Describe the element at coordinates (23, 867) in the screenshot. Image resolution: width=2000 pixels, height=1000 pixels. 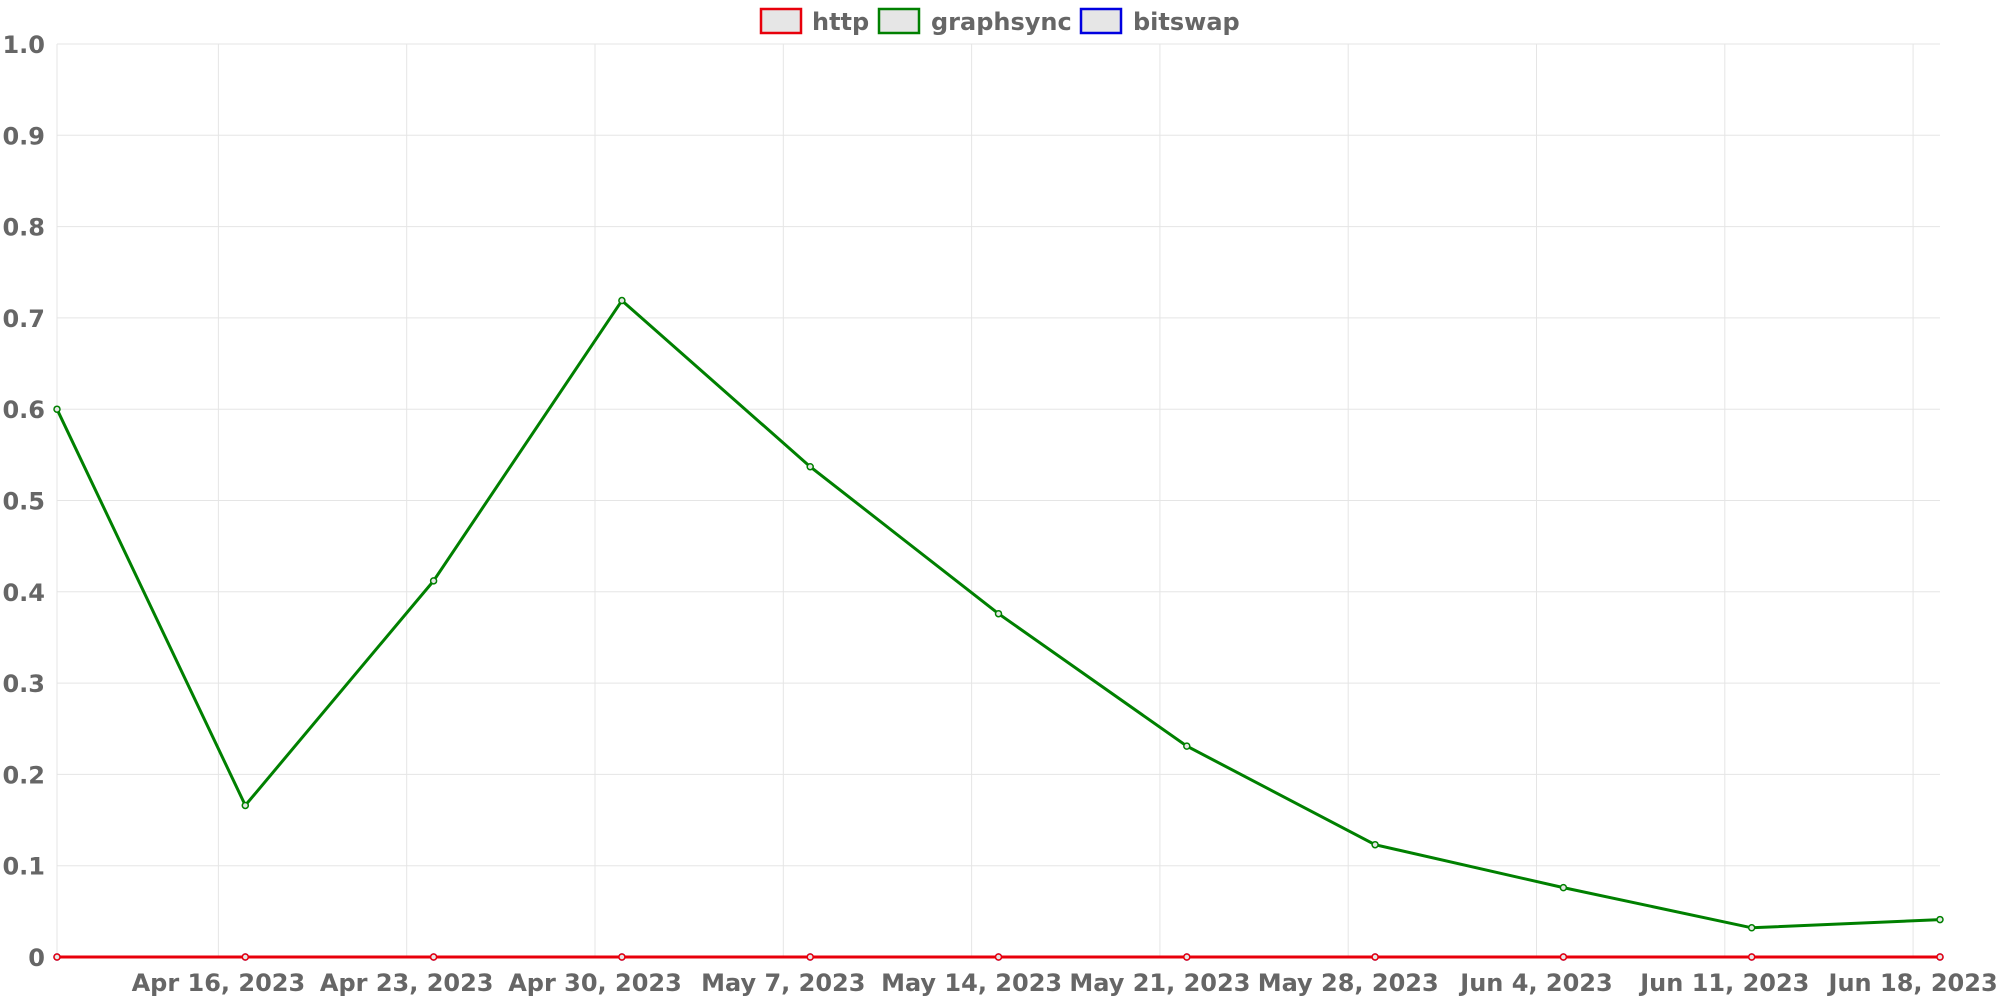
I see `y-tick-label: 0.1` at that location.